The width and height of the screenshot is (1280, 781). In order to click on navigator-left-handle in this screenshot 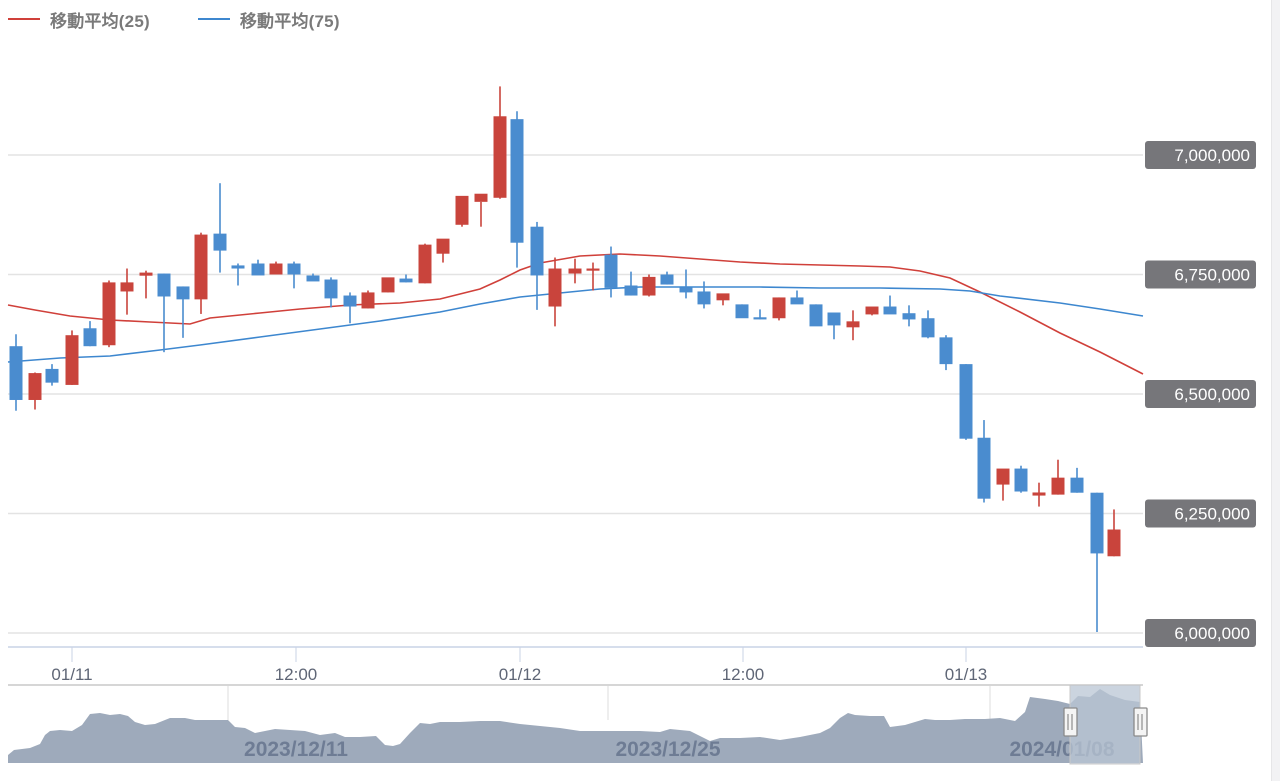, I will do `click(1070, 722)`.